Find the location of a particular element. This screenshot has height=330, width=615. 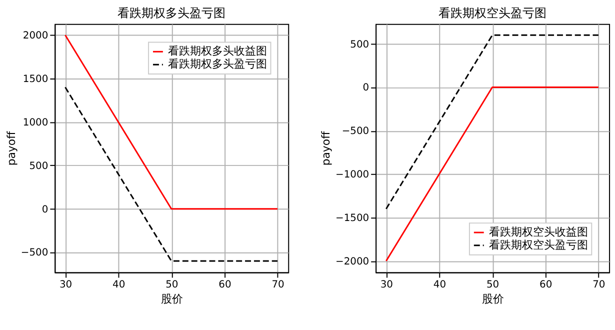

y-tick-label: −2000 is located at coordinates (353, 262).